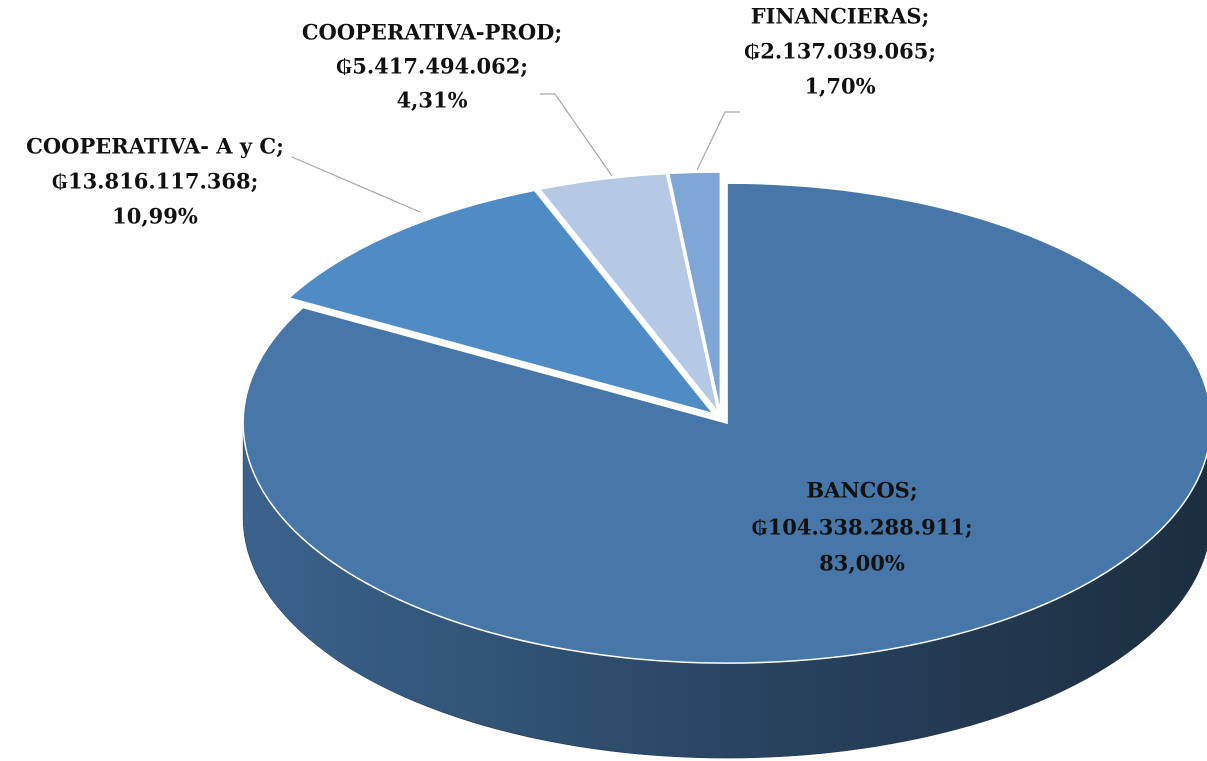  I want to click on label-category: FINANCIERAS;, so click(840, 16).